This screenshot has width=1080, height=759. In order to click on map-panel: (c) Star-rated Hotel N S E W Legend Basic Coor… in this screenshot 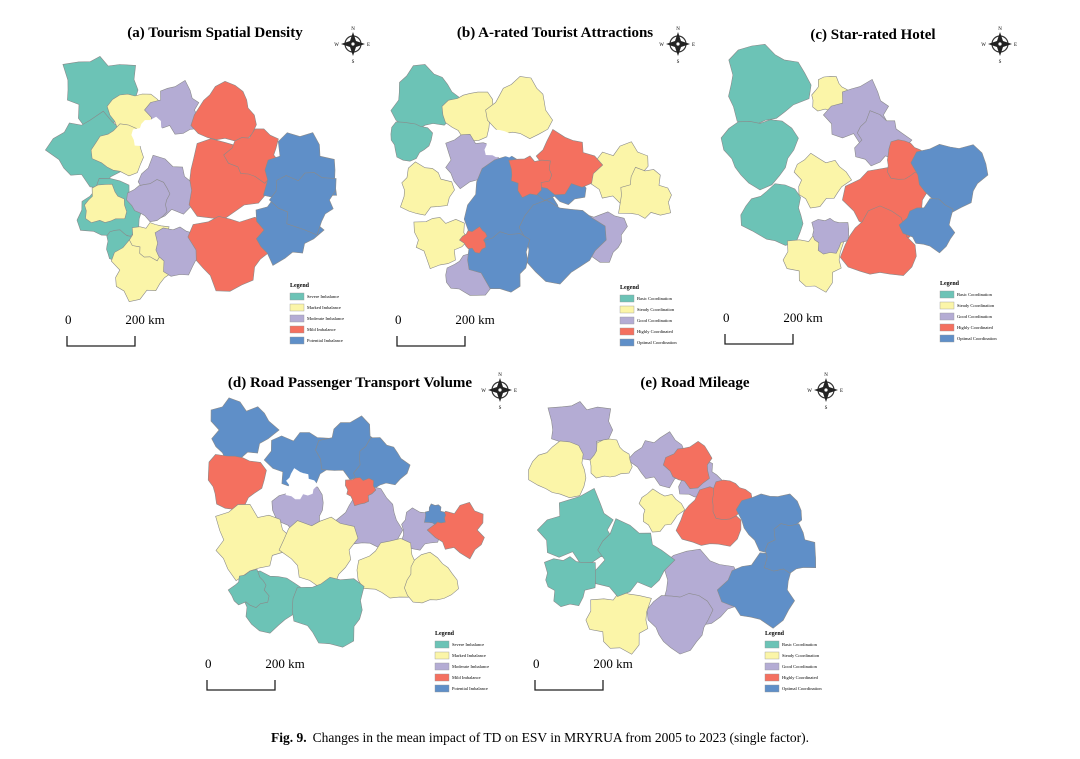, I will do `click(868, 186)`.